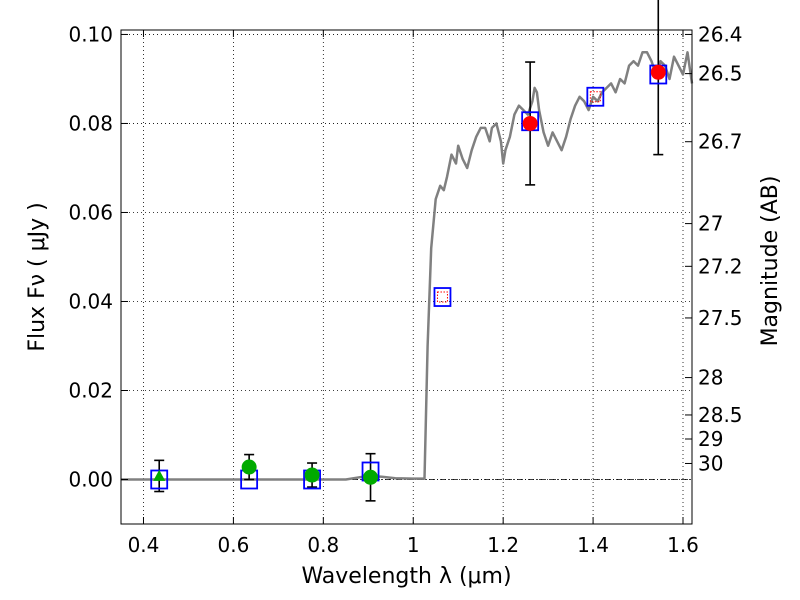 The image size is (800, 600). Describe the element at coordinates (37, 276) in the screenshot. I see `y-axis-label: Flux Fν ( μJy )` at that location.